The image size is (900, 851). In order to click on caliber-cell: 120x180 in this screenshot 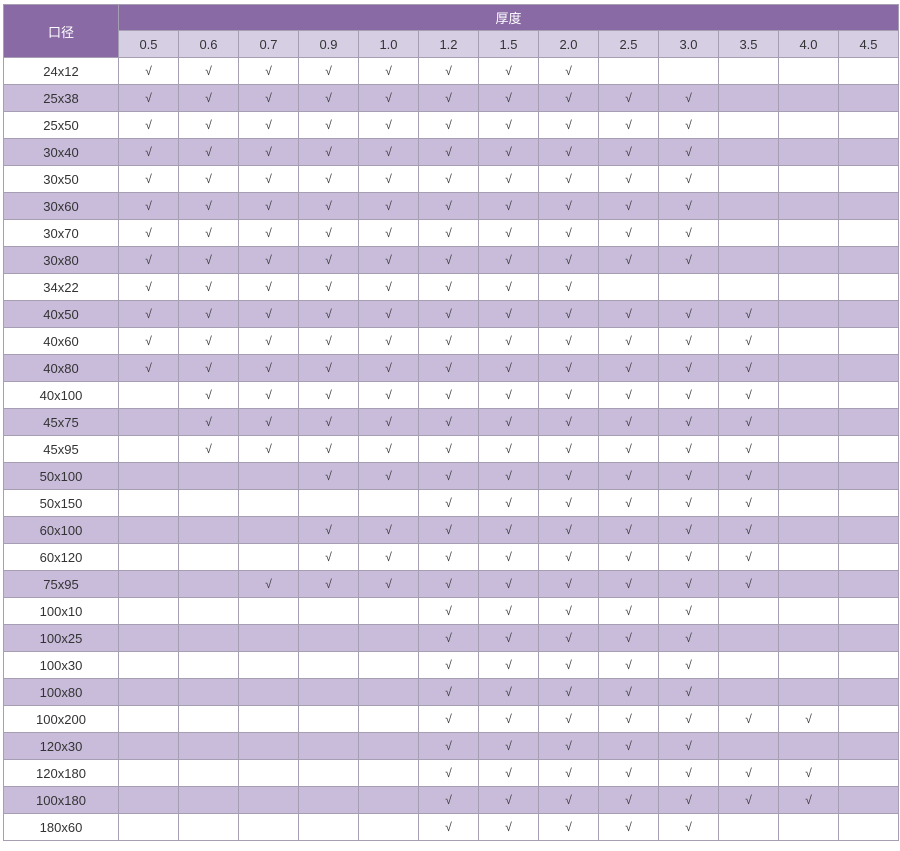, I will do `click(61, 773)`.